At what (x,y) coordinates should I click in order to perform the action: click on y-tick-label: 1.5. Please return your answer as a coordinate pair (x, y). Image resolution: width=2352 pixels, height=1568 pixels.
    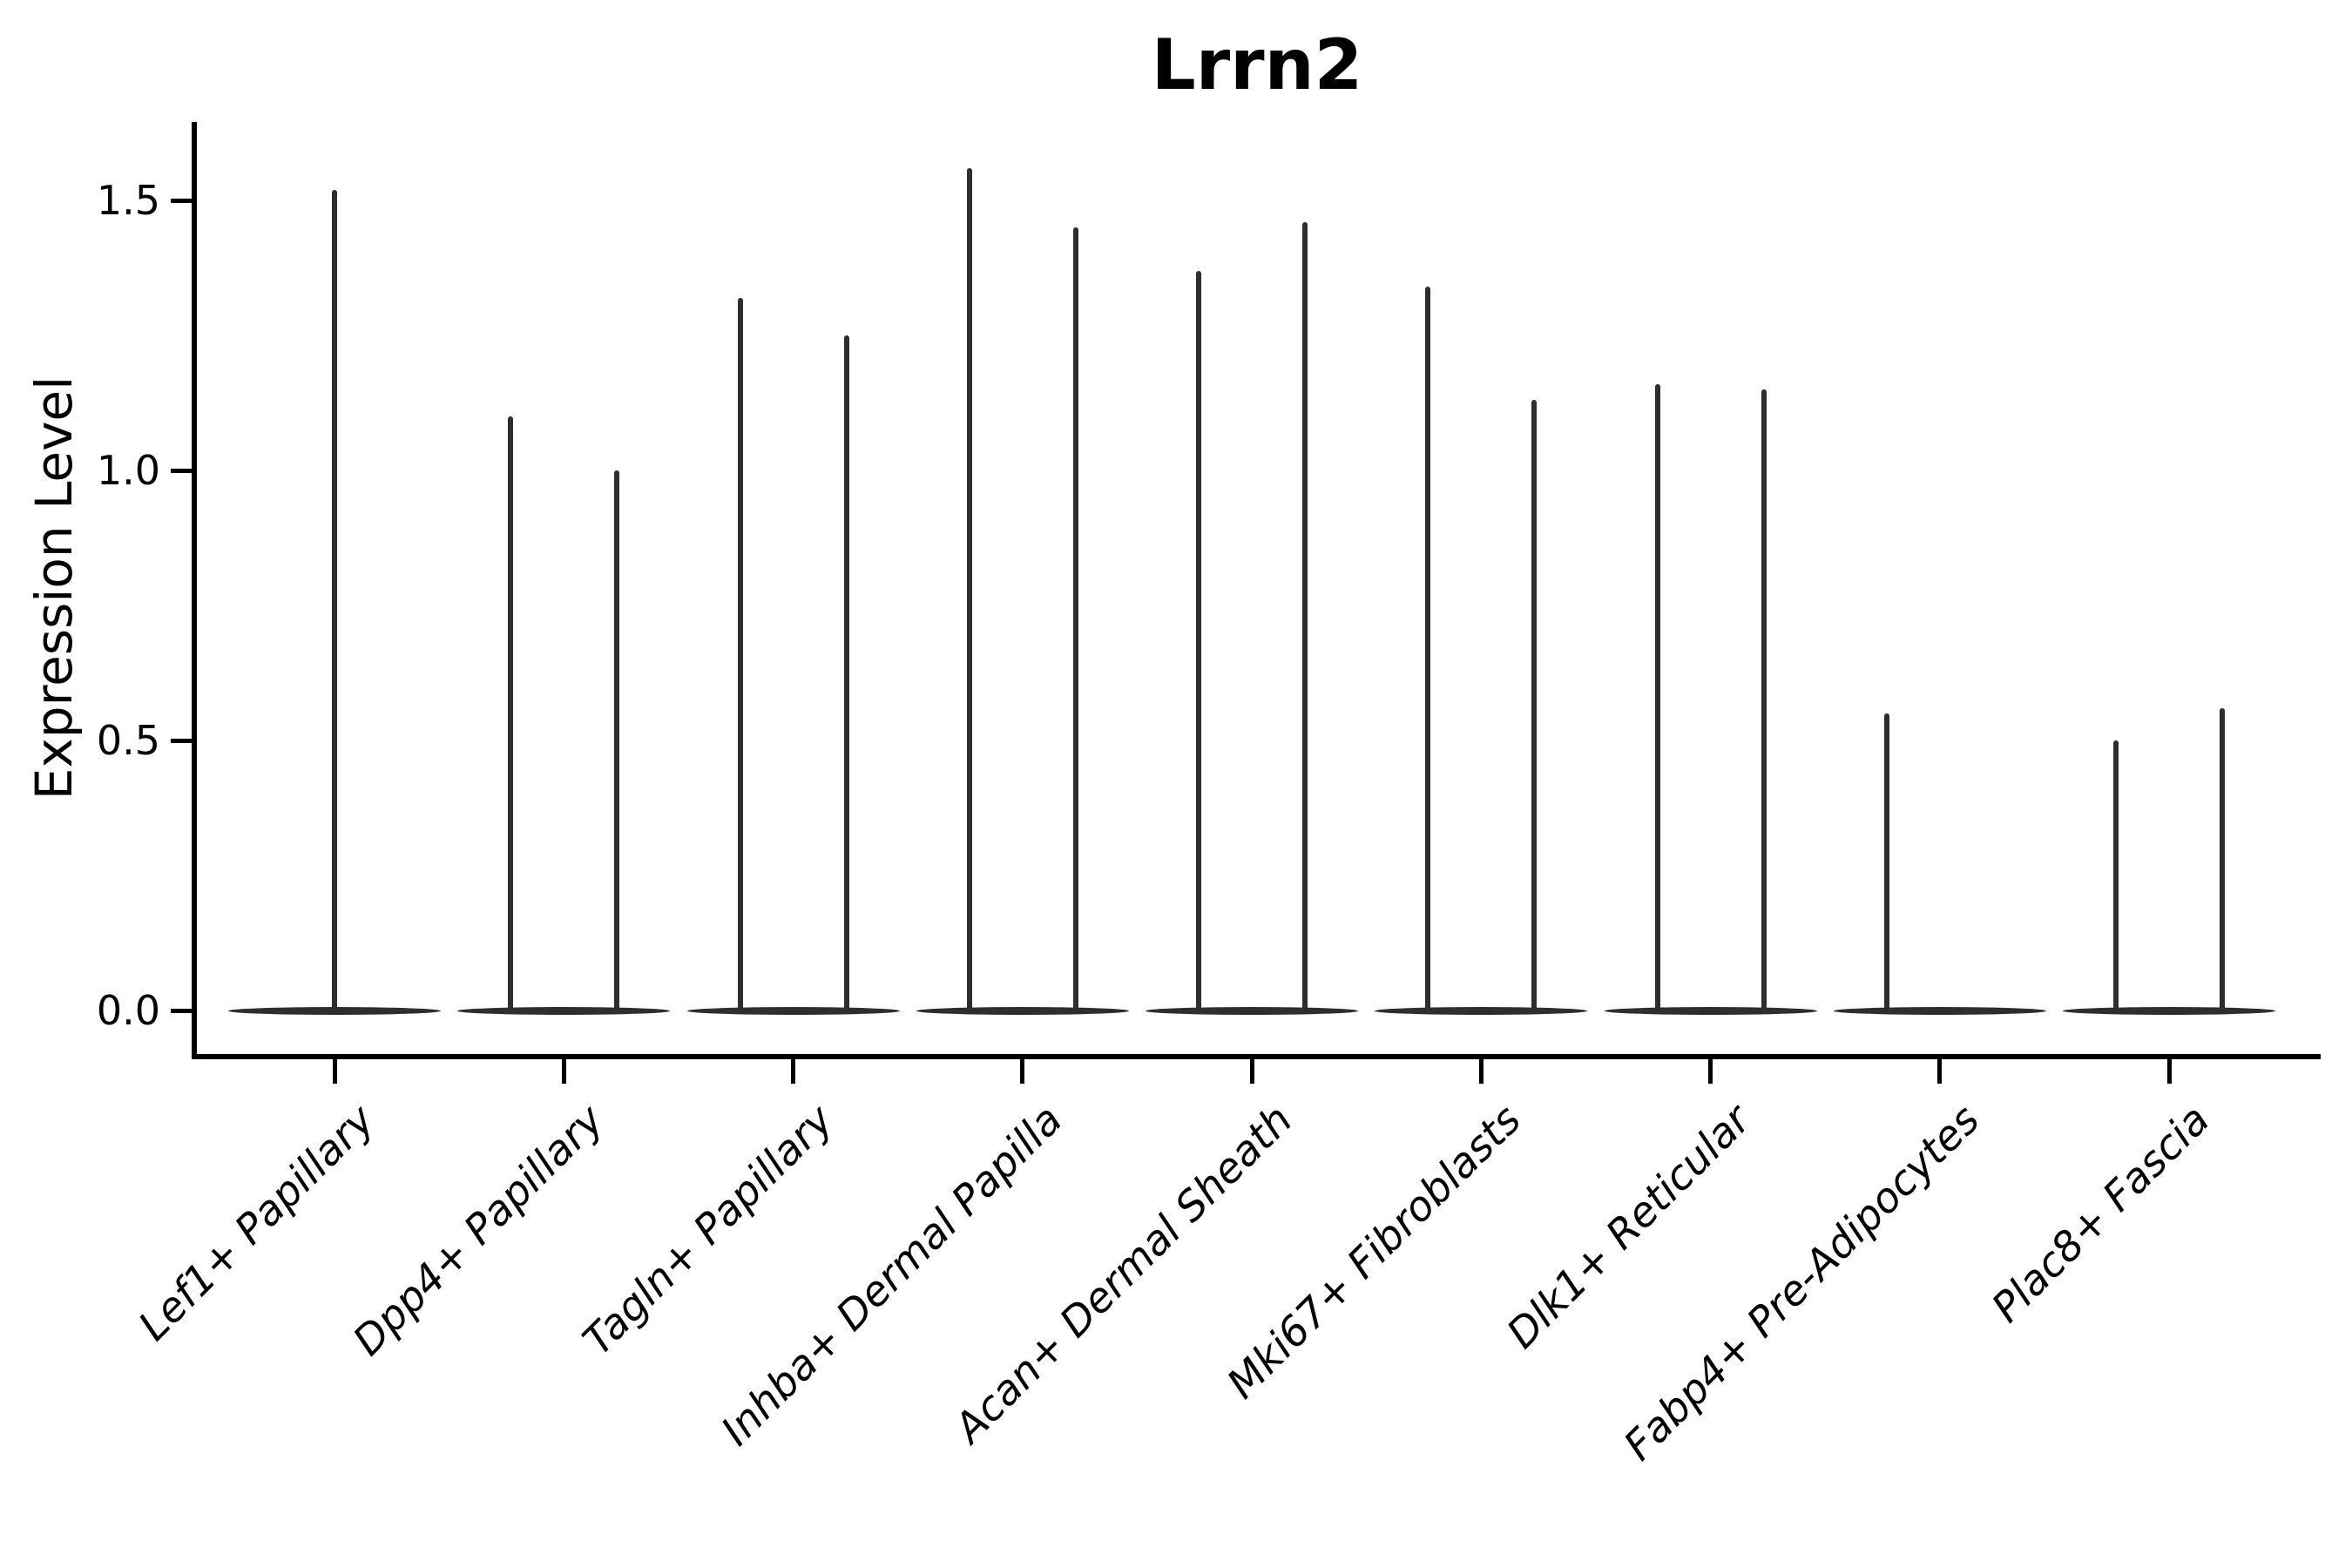
    Looking at the image, I should click on (128, 200).